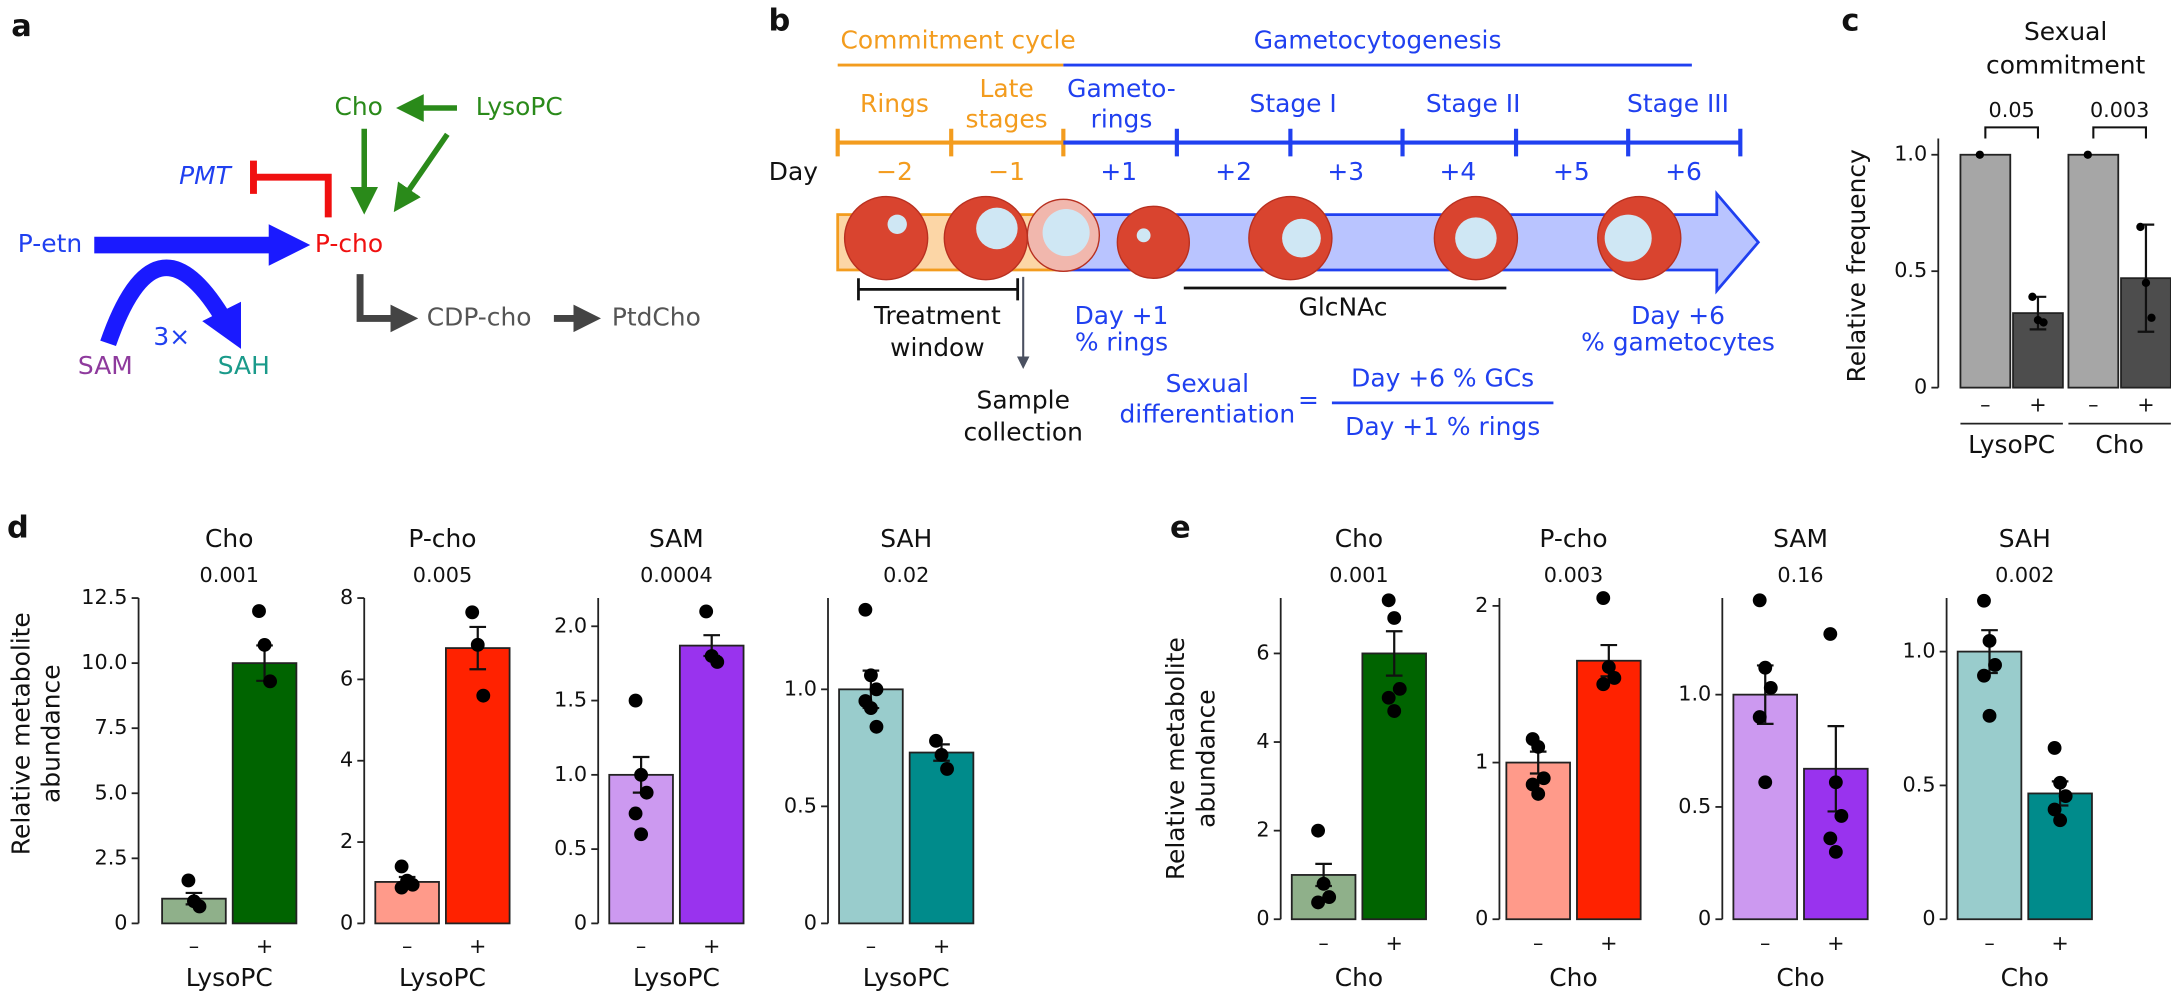 The image size is (2171, 994). I want to click on y-tick-label: 0.5, so click(800, 805).